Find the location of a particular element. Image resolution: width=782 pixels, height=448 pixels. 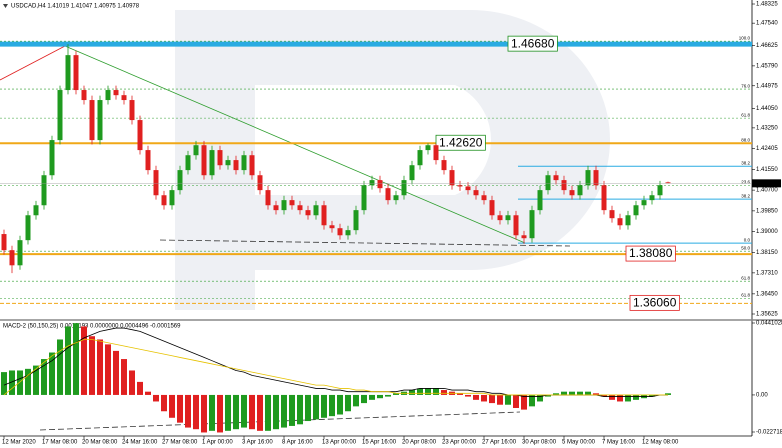

y-tick-label: 1.40700 is located at coordinates (767, 191).